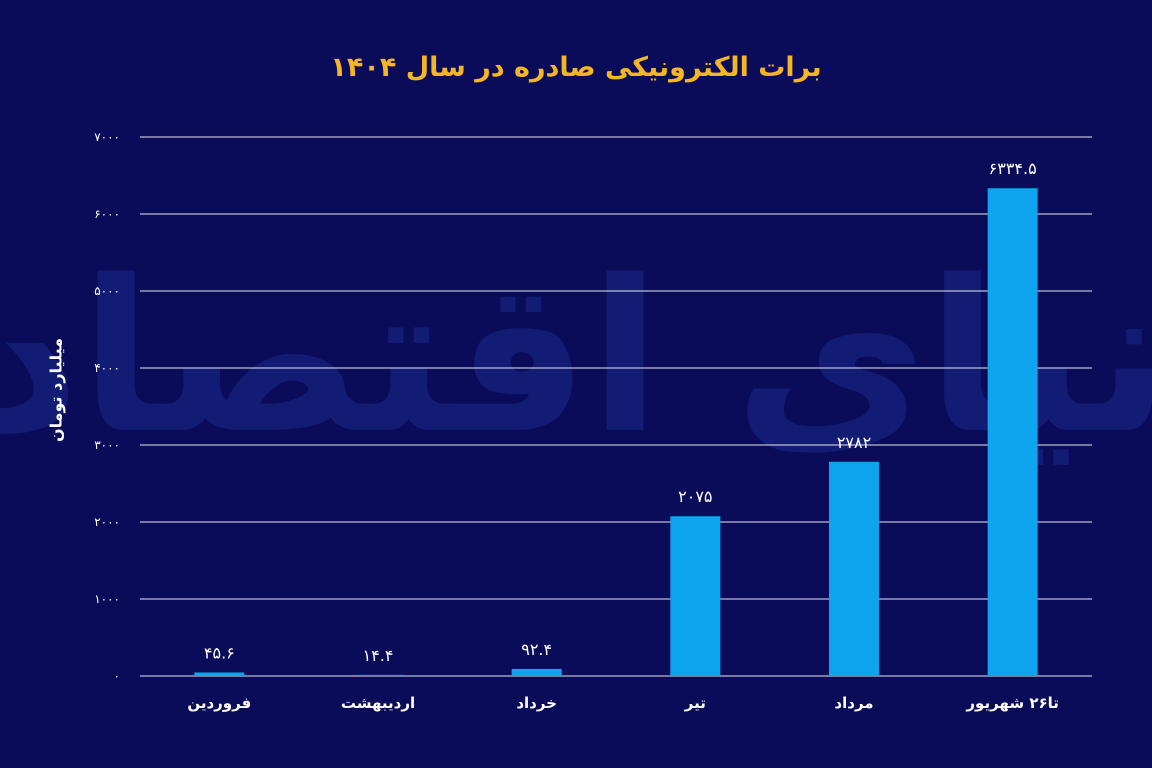 This screenshot has height=768, width=1152. What do you see at coordinates (695, 703) in the screenshot?
I see `category-label-3: تیر` at bounding box center [695, 703].